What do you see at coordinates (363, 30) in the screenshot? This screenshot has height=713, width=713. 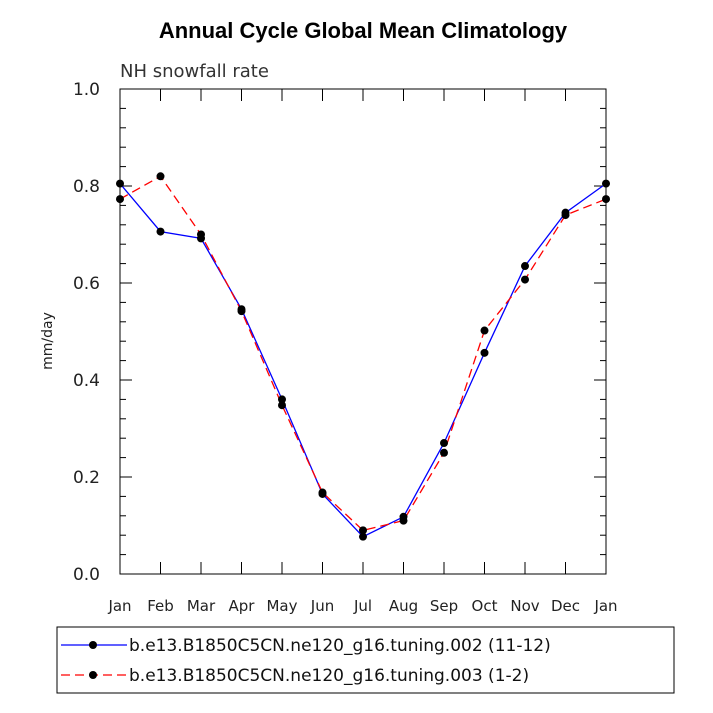 I see `chart-title: Annual Cycle Global Mean Climatology` at bounding box center [363, 30].